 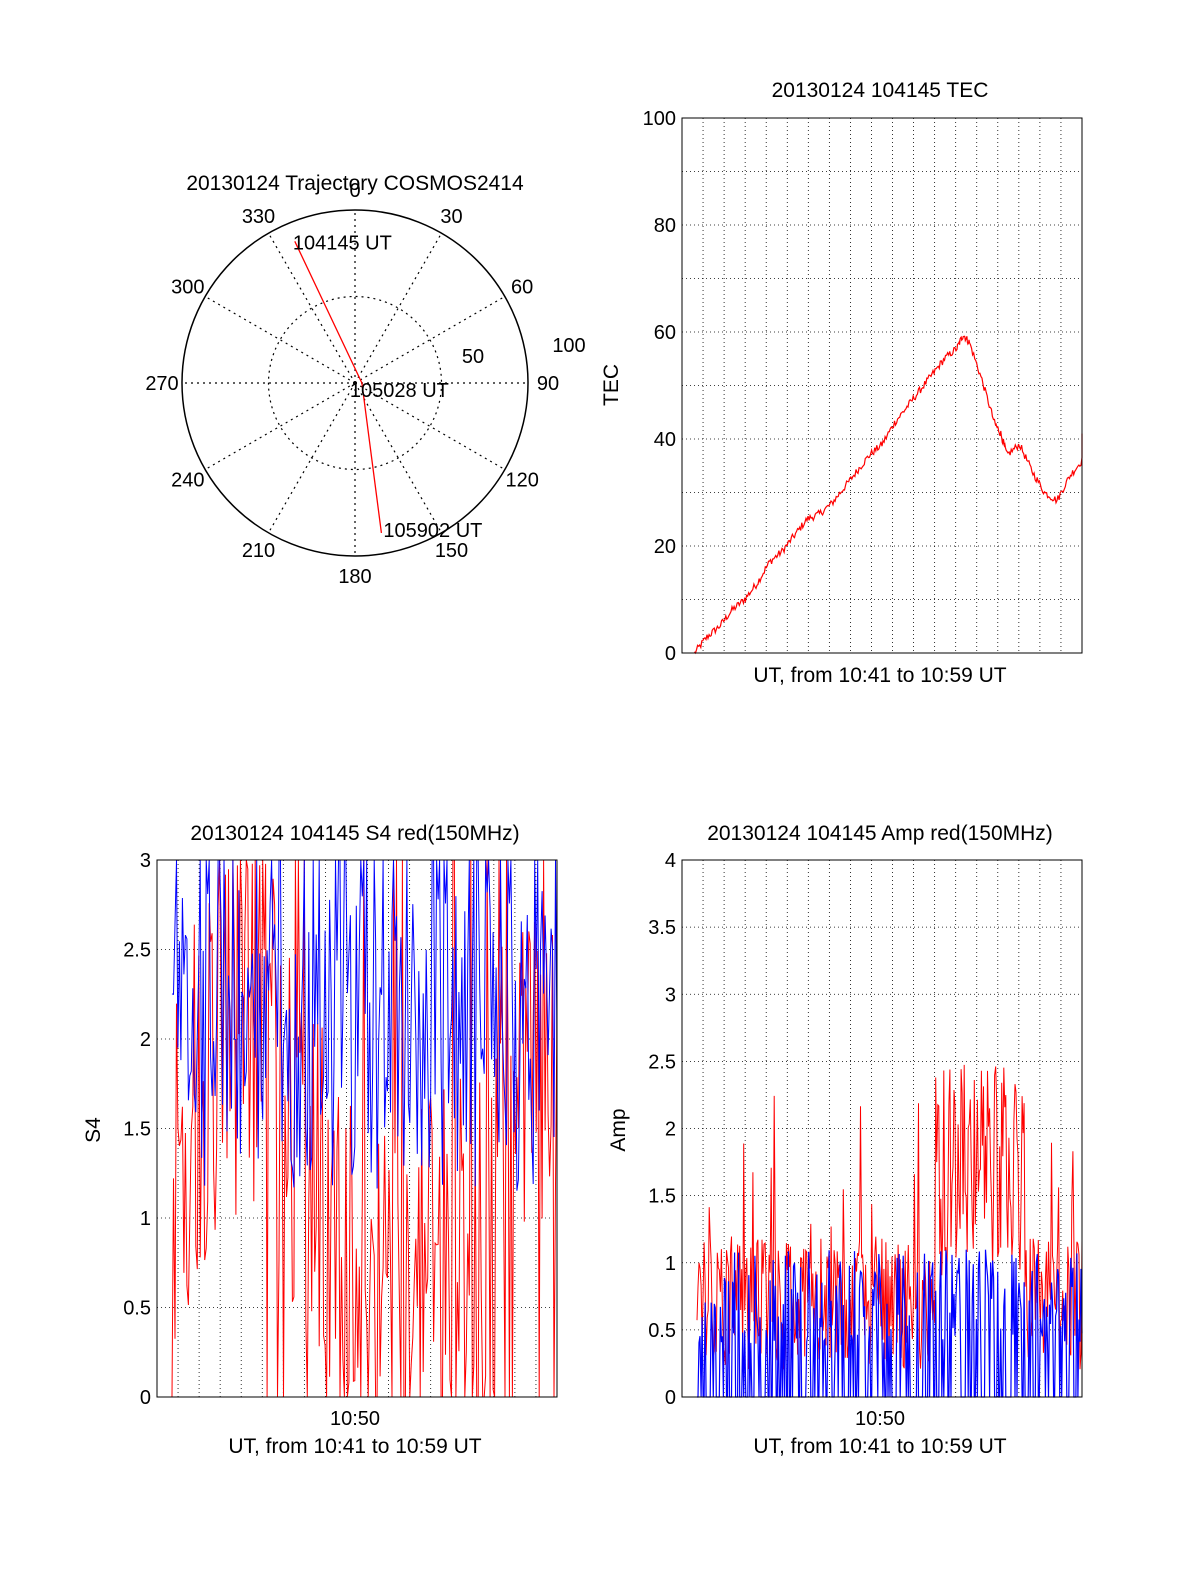 I want to click on tec-x-axis-label: UT, from 10:41 to 10:59 UT, so click(x=879, y=675).